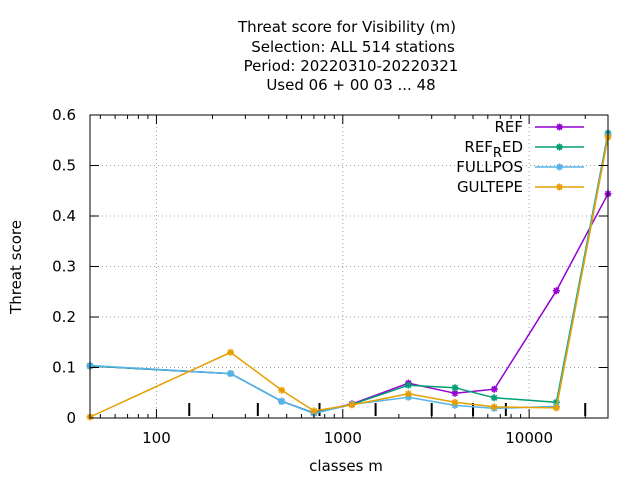 Image resolution: width=640 pixels, height=480 pixels. Describe the element at coordinates (490, 187) in the screenshot. I see `legend-label: GULTEPE` at that location.